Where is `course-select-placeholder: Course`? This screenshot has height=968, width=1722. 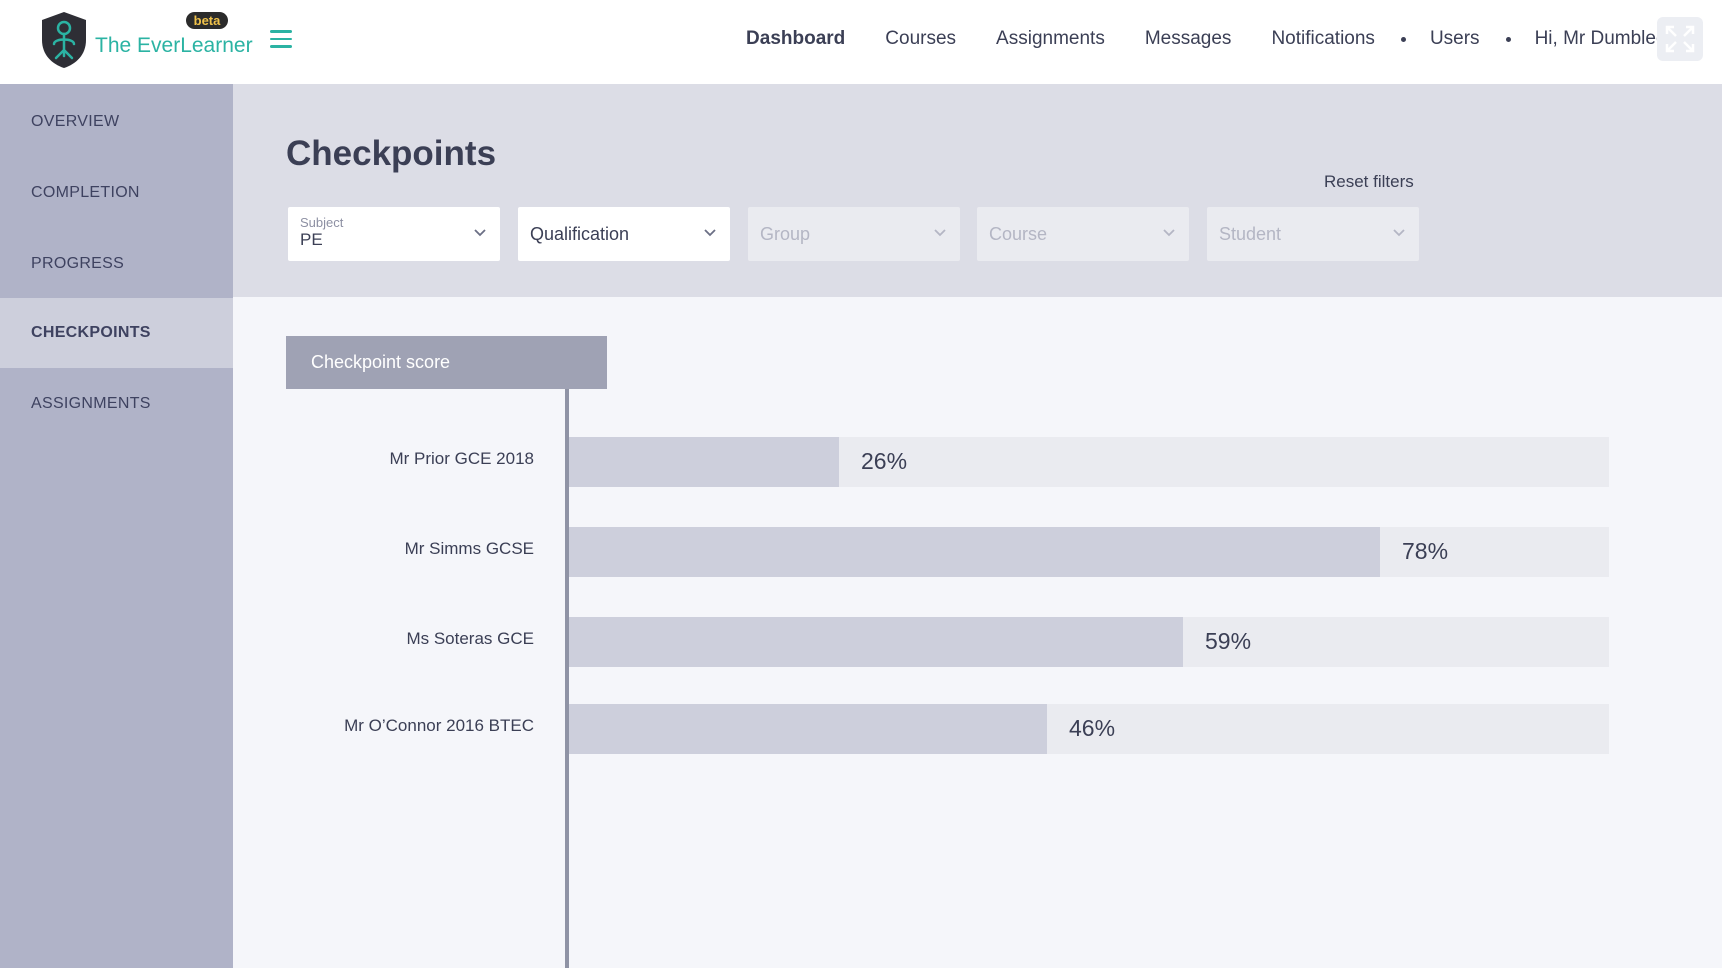
course-select-placeholder: Course is located at coordinates (1018, 234).